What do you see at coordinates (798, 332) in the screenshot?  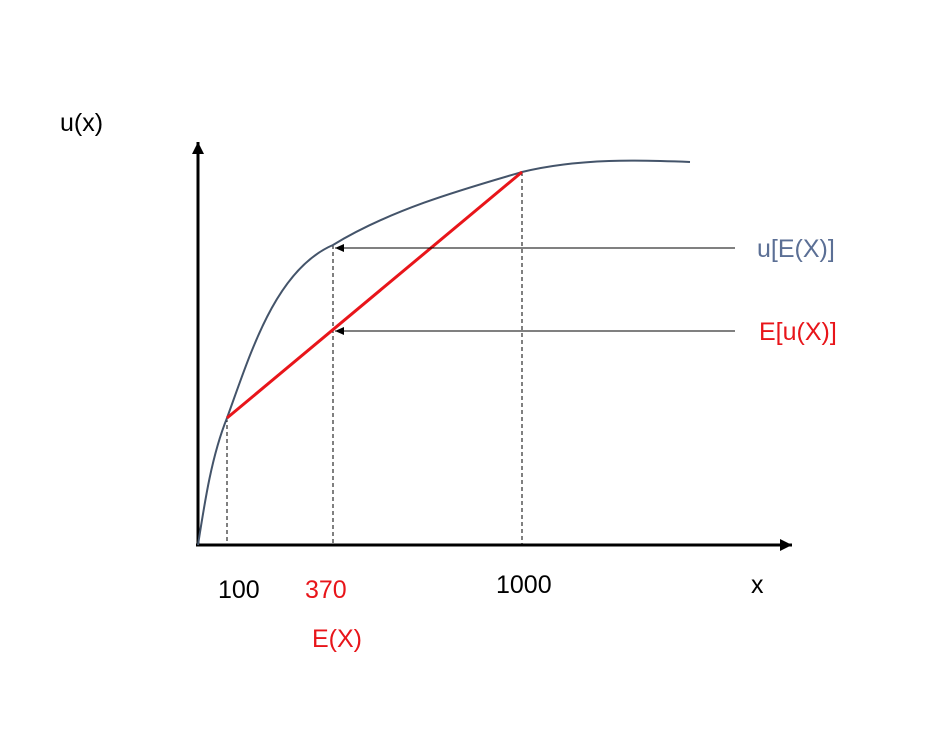 I see `expected-utility-label: E[u(X)]` at bounding box center [798, 332].